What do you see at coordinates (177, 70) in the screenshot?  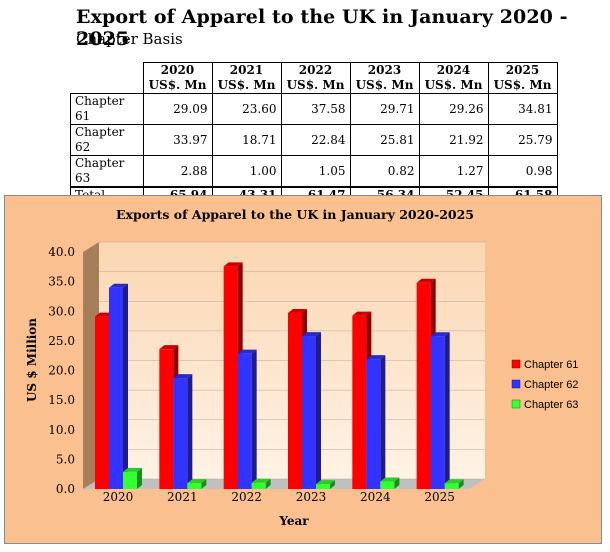 I see `table-year-header: 2020` at bounding box center [177, 70].